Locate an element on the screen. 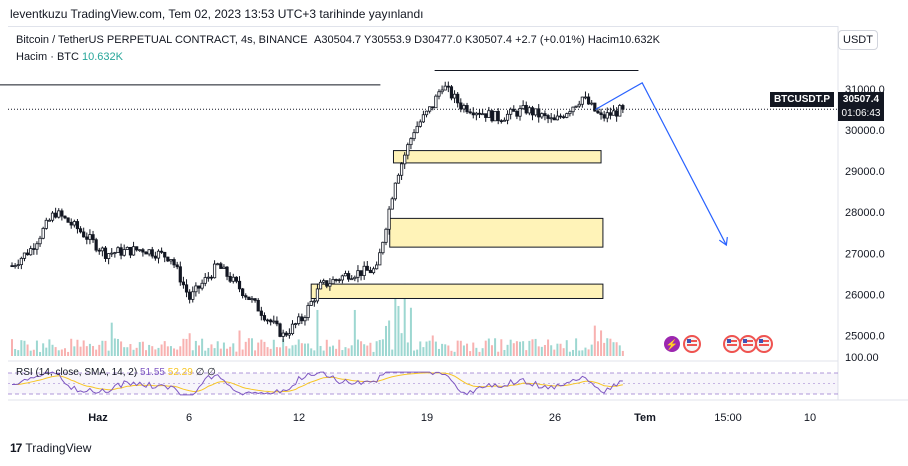 The height and width of the screenshot is (466, 908). tradingview-logo: 17 TradingView is located at coordinates (50, 448).